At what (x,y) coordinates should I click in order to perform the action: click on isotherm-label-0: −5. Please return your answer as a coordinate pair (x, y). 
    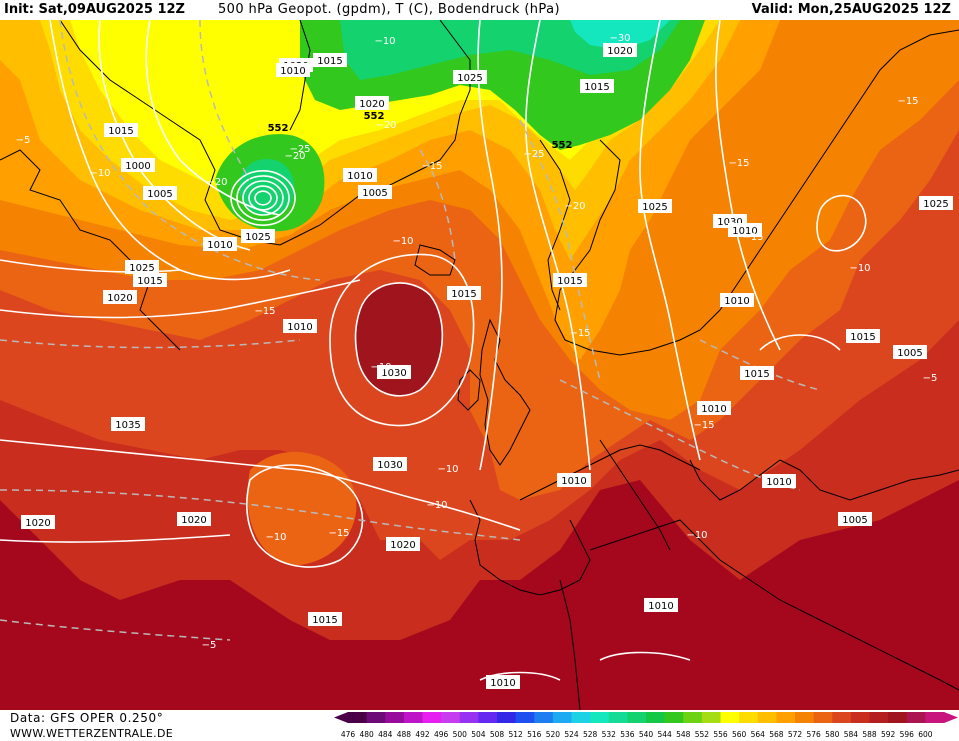
    Looking at the image, I should click on (23, 140).